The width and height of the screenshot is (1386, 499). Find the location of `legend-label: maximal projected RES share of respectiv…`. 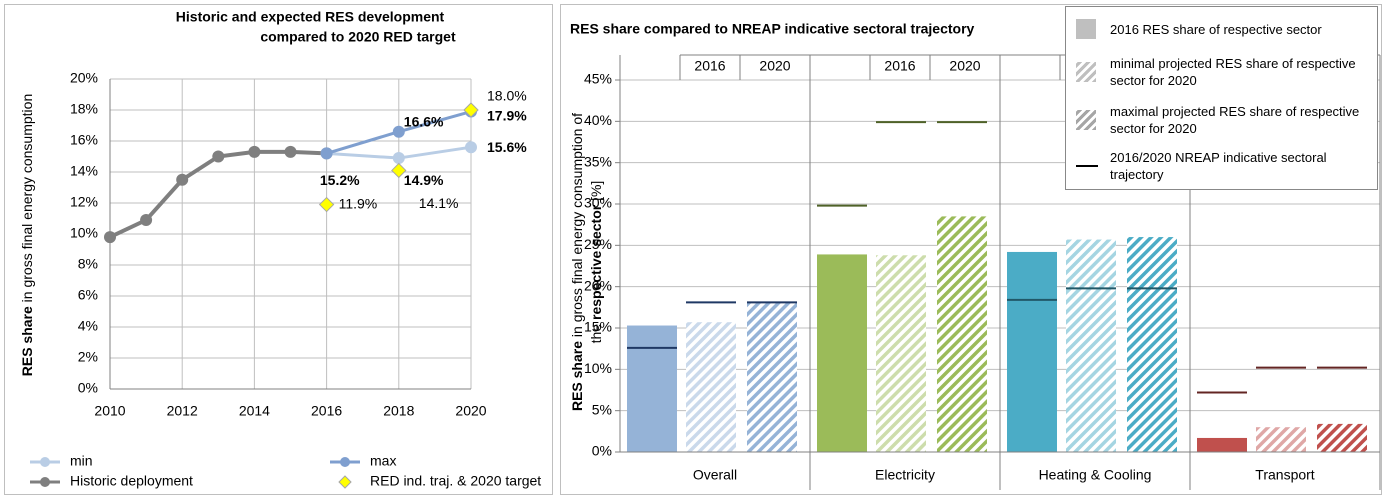

legend-label: maximal projected RES share of respectiv… is located at coordinates (1235, 120).